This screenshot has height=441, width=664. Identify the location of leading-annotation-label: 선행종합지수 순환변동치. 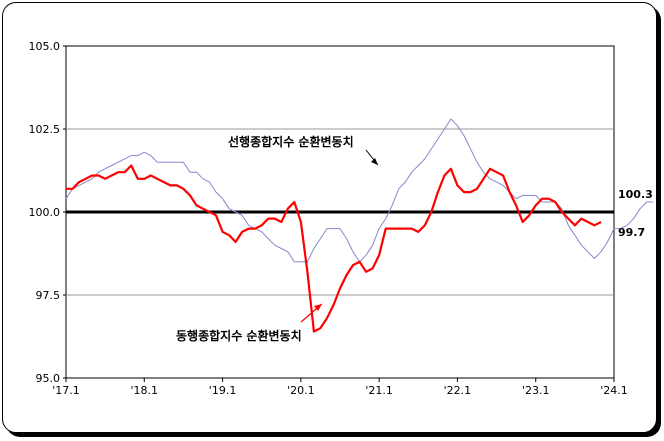
(291, 141).